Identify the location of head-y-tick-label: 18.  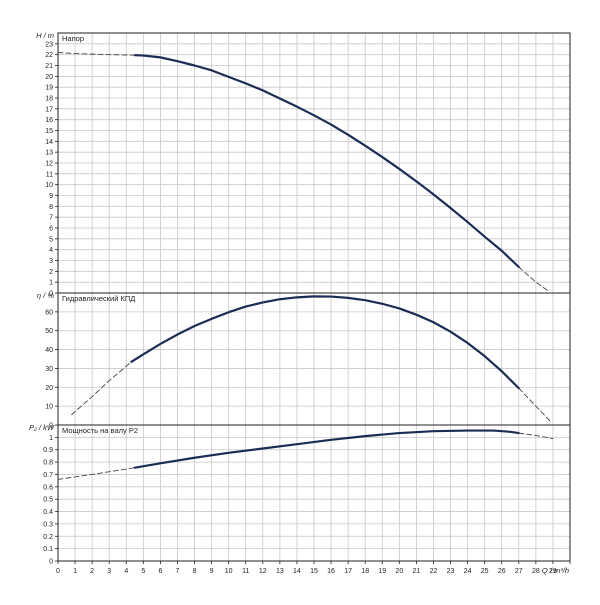
(49, 99).